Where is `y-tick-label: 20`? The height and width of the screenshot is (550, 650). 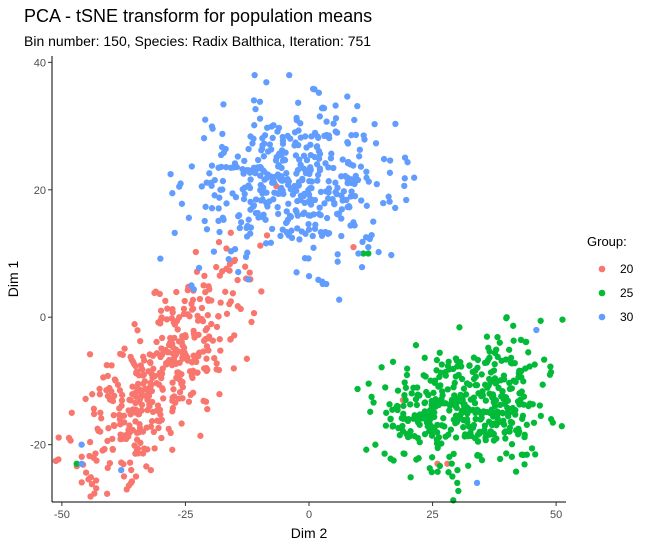 y-tick-label: 20 is located at coordinates (40, 191).